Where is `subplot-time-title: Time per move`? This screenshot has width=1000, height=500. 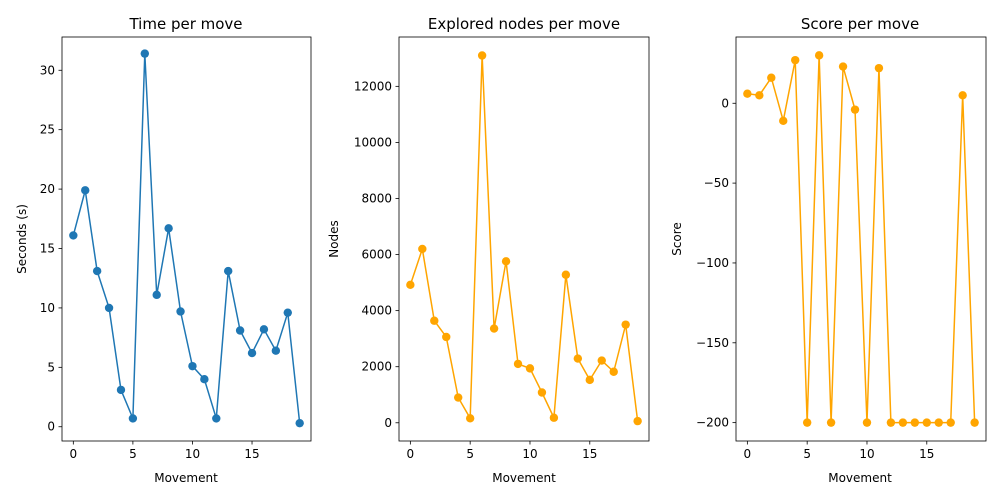
subplot-time-title: Time per move is located at coordinates (185, 24).